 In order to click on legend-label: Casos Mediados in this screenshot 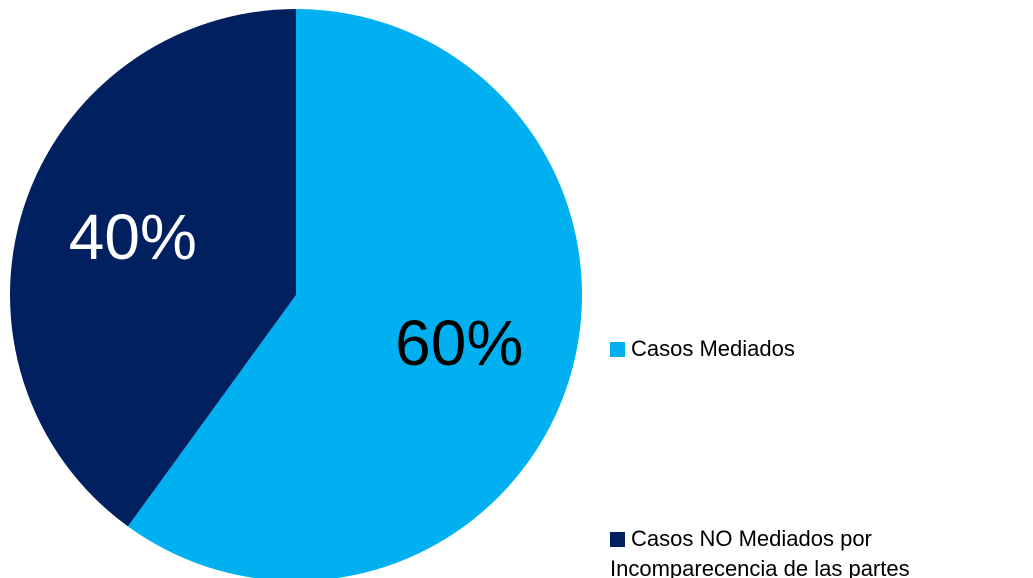, I will do `click(713, 348)`.